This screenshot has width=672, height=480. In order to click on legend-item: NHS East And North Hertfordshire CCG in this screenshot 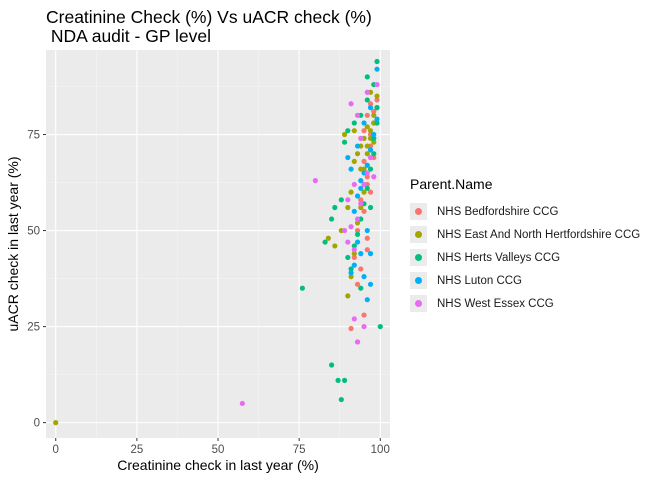, I will do `click(525, 234)`.